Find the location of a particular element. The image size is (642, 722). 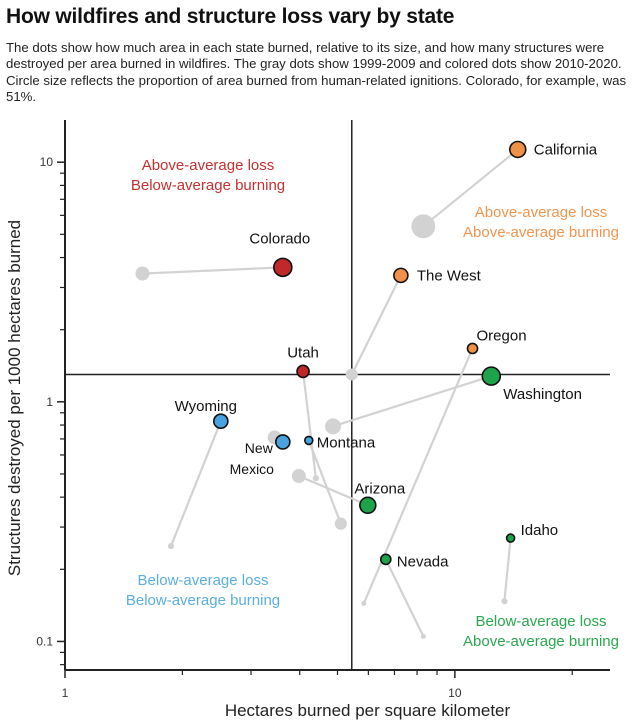

x-tick-label: 10 is located at coordinates (455, 693).